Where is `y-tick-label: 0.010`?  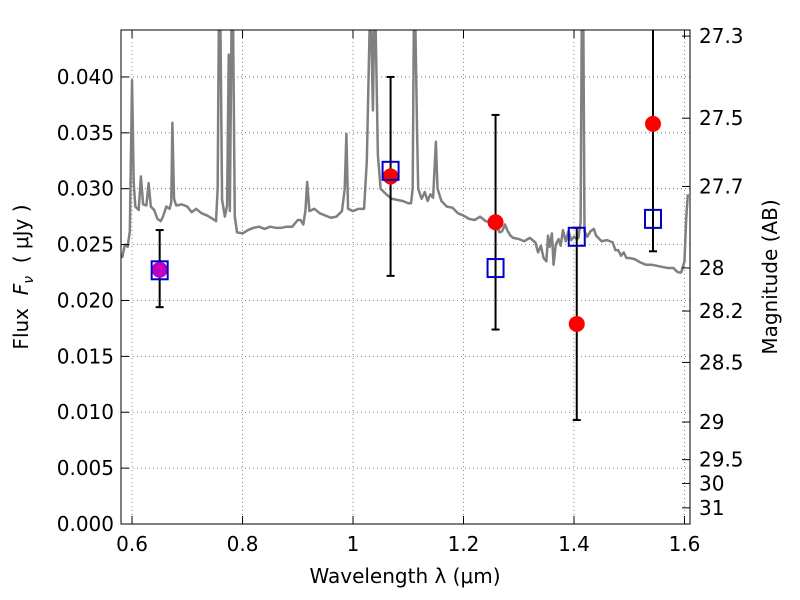 y-tick-label: 0.010 is located at coordinates (85, 412).